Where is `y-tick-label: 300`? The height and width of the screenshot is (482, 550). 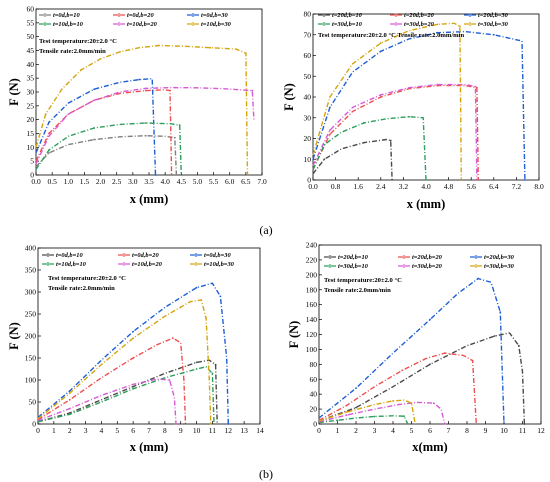
y-tick-label: 300 is located at coordinates (31, 292).